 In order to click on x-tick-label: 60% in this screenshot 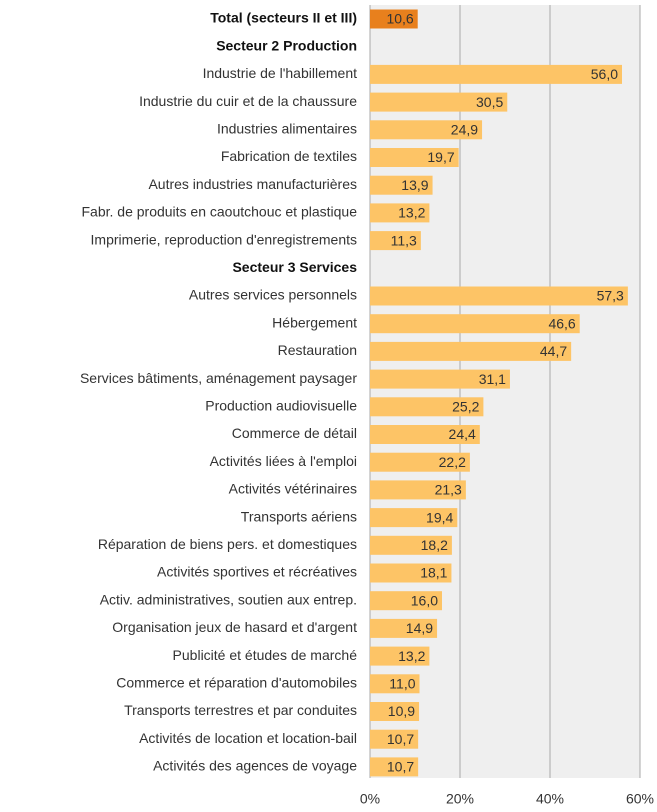, I will do `click(640, 799)`.